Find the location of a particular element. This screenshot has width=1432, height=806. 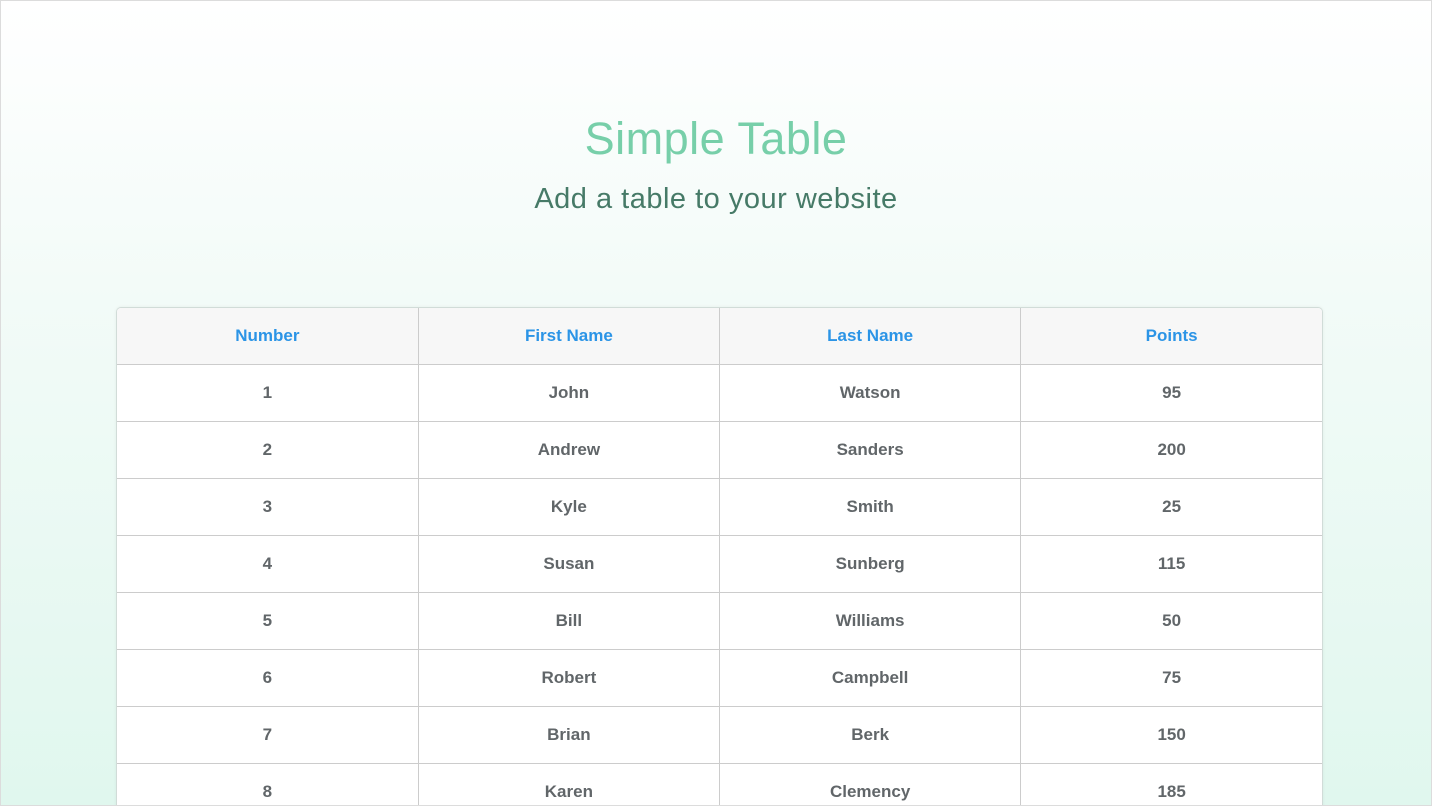

cell-last-name: Berk is located at coordinates (870, 735).